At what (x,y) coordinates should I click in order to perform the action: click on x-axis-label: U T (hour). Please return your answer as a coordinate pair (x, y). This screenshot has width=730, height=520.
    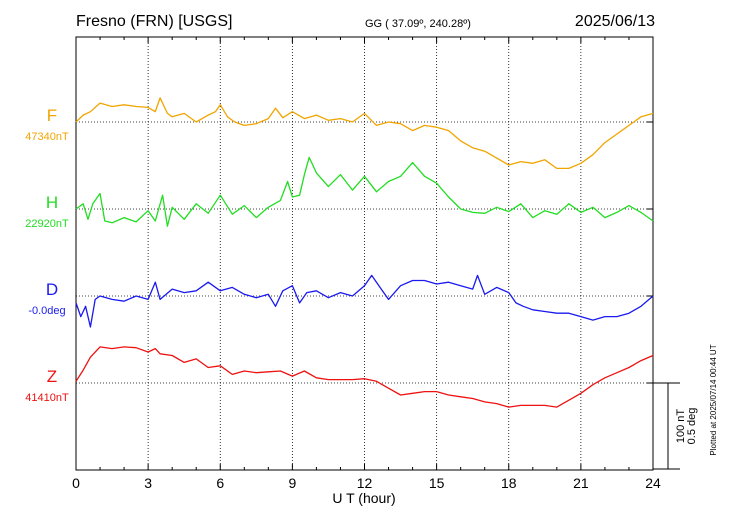
    Looking at the image, I should click on (363, 498).